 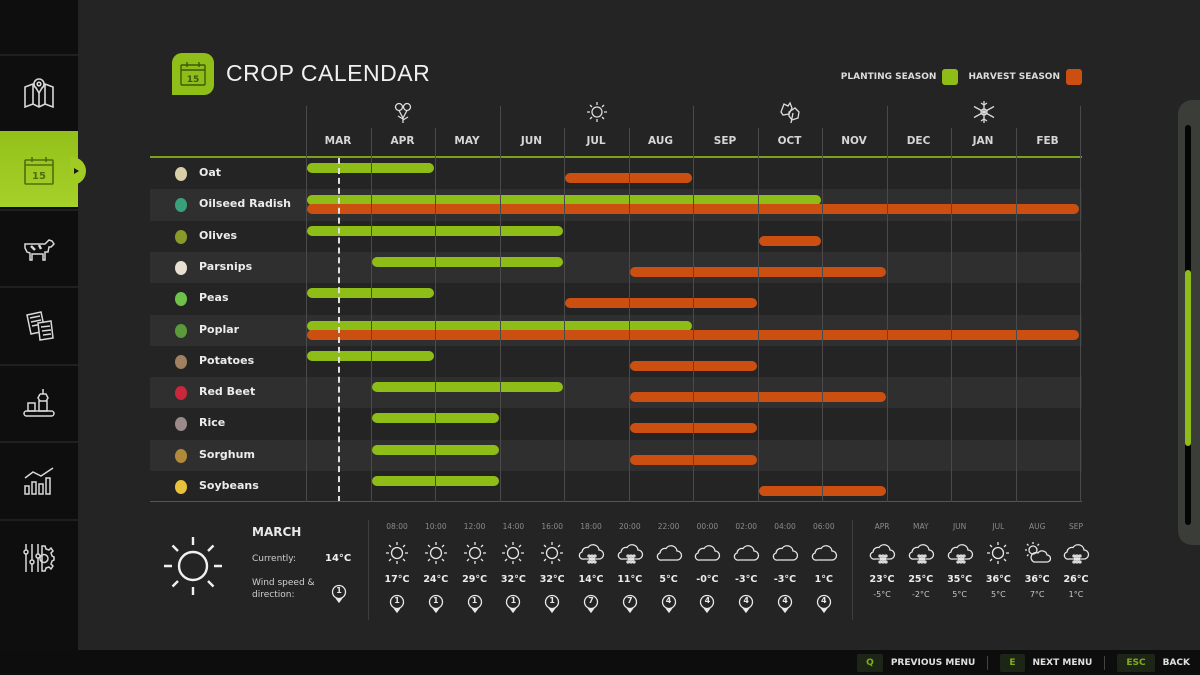 What do you see at coordinates (870, 662) in the screenshot?
I see `key-q: Q` at bounding box center [870, 662].